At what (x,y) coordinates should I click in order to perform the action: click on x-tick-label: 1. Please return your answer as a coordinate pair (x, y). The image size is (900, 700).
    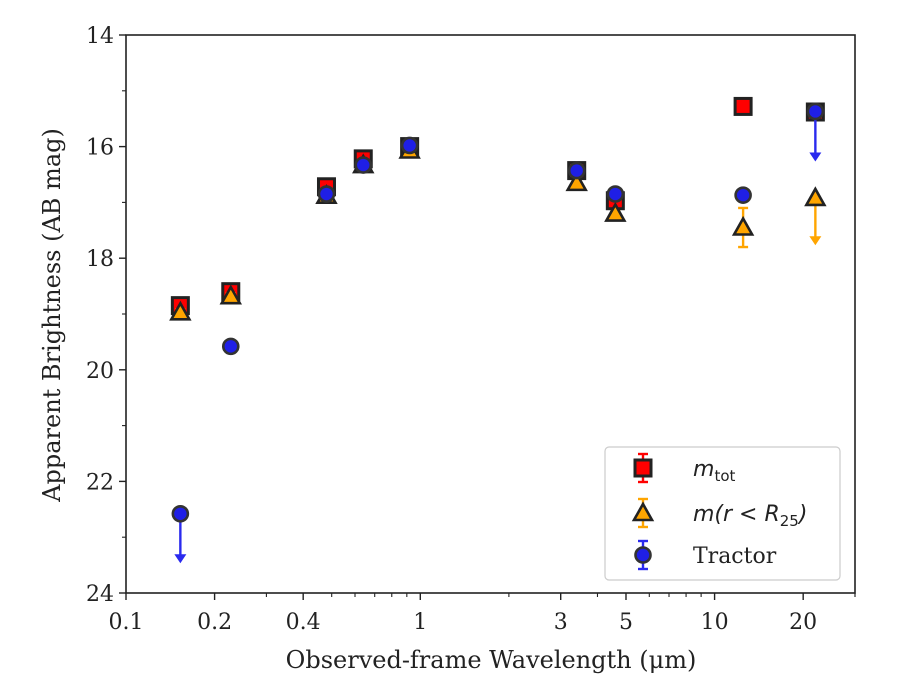
    Looking at the image, I should click on (420, 622).